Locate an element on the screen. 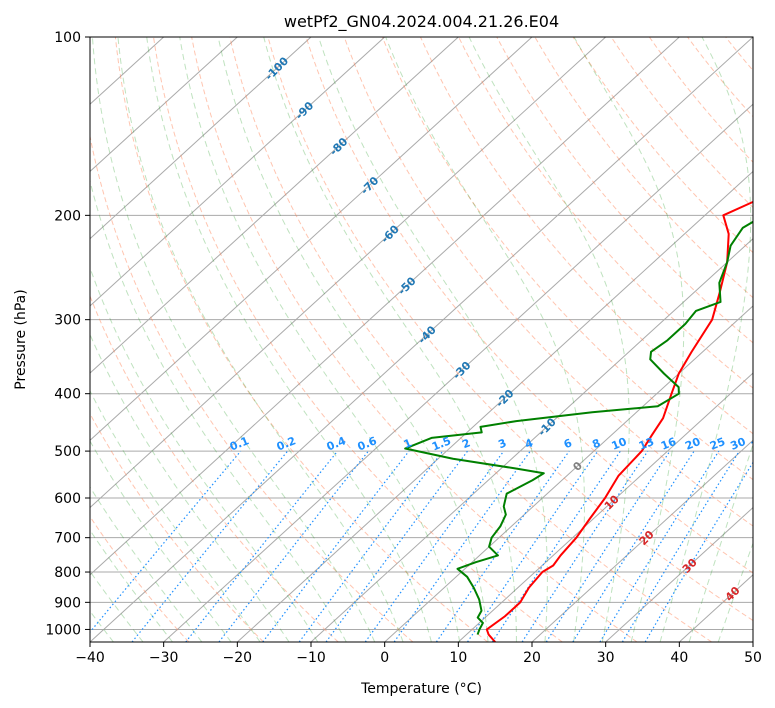  x-tick-label: 10 is located at coordinates (458, 658).